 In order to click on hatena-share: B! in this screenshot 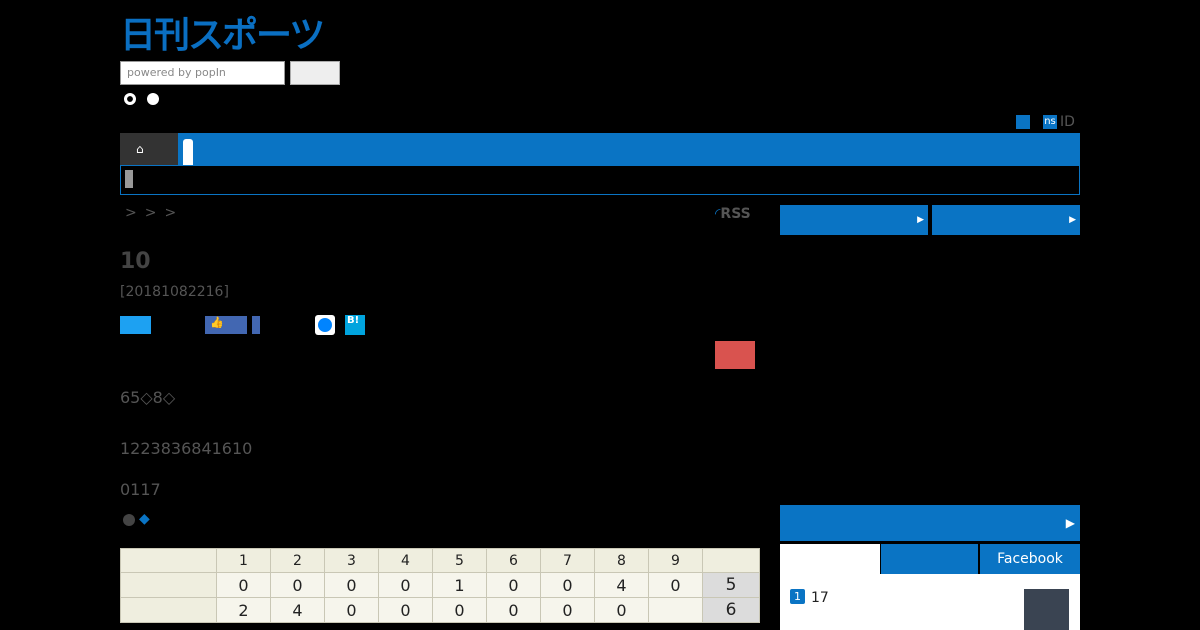, I will do `click(355, 325)`.